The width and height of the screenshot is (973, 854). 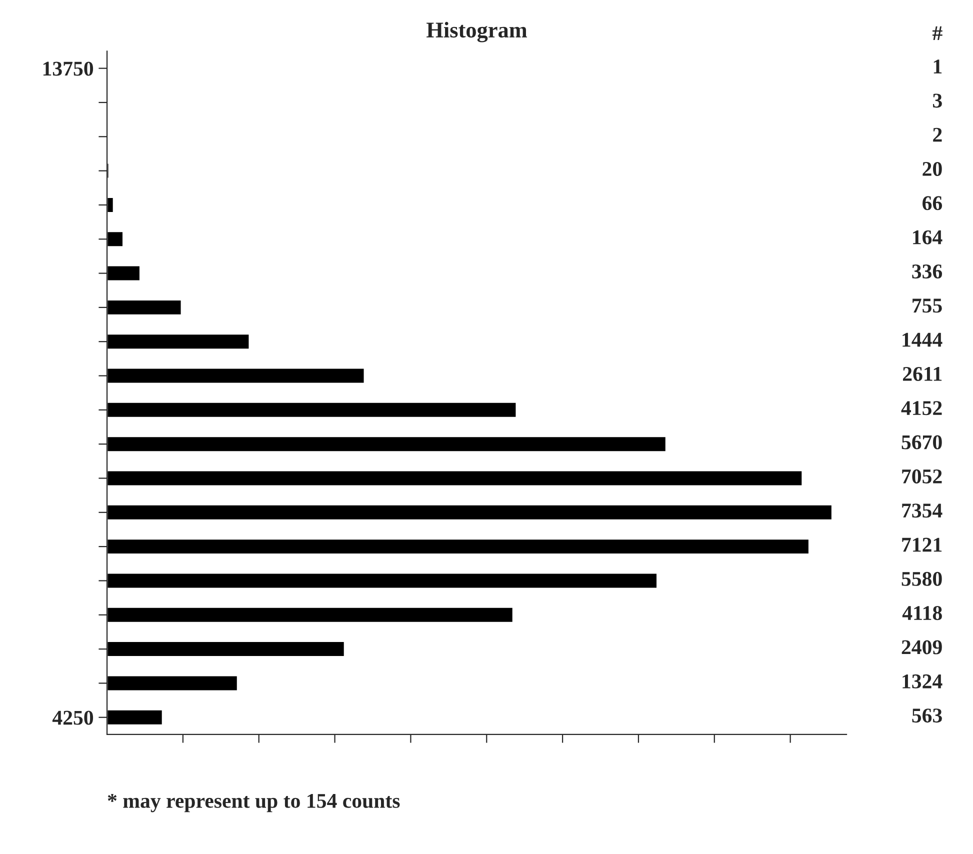 I want to click on y-tick-label: 4250, so click(x=73, y=717).